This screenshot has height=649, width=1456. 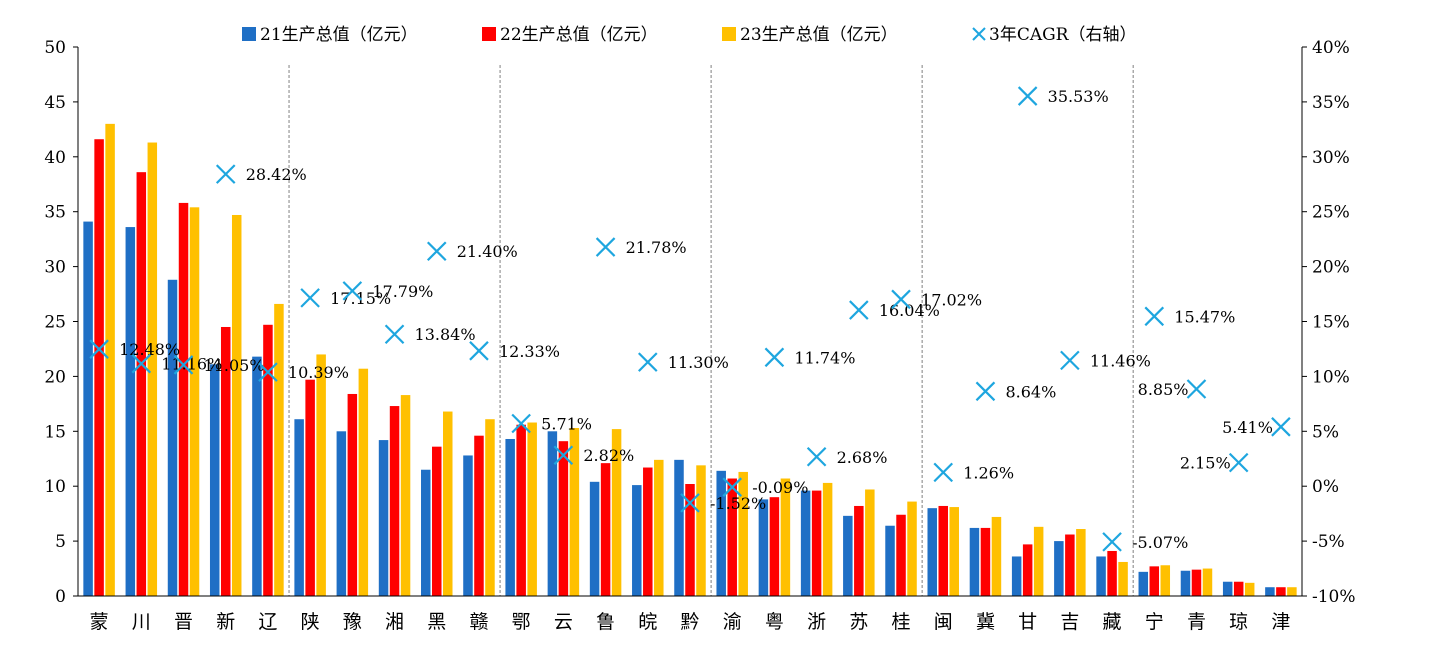 What do you see at coordinates (234, 365) in the screenshot?
I see `cagr-data-label: 11.05%` at bounding box center [234, 365].